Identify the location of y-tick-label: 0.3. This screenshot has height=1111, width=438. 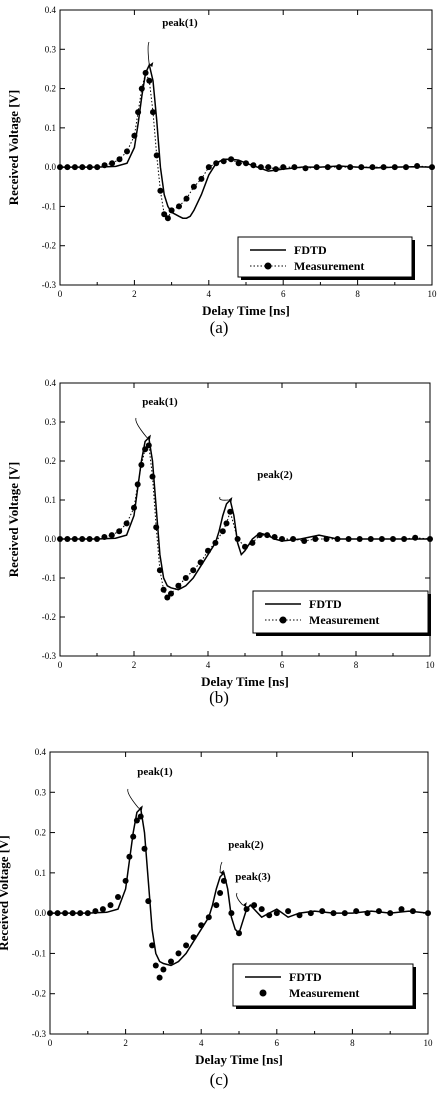
(51, 49).